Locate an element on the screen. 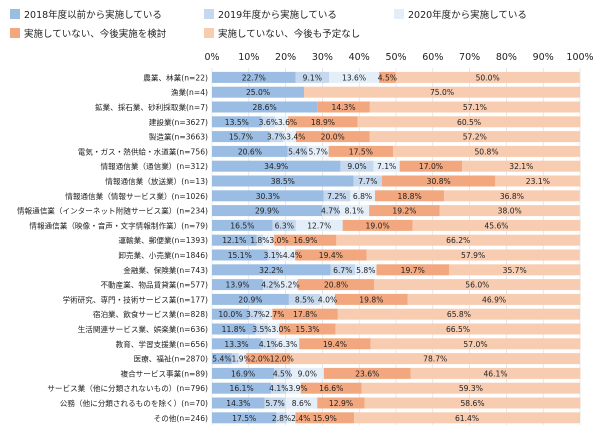 The height and width of the screenshot is (437, 600). data-label: 17.8% is located at coordinates (305, 314).